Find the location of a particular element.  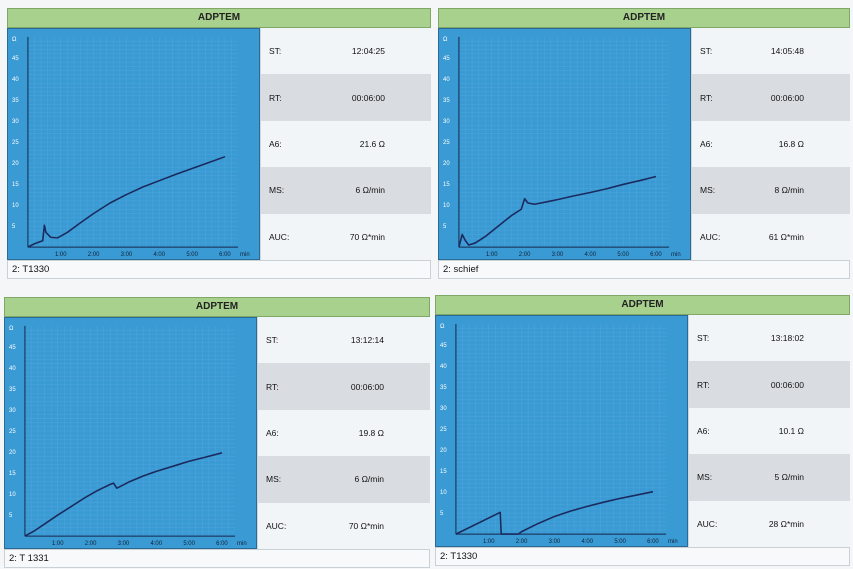

y-tick-label: 5 is located at coordinates (11, 516).